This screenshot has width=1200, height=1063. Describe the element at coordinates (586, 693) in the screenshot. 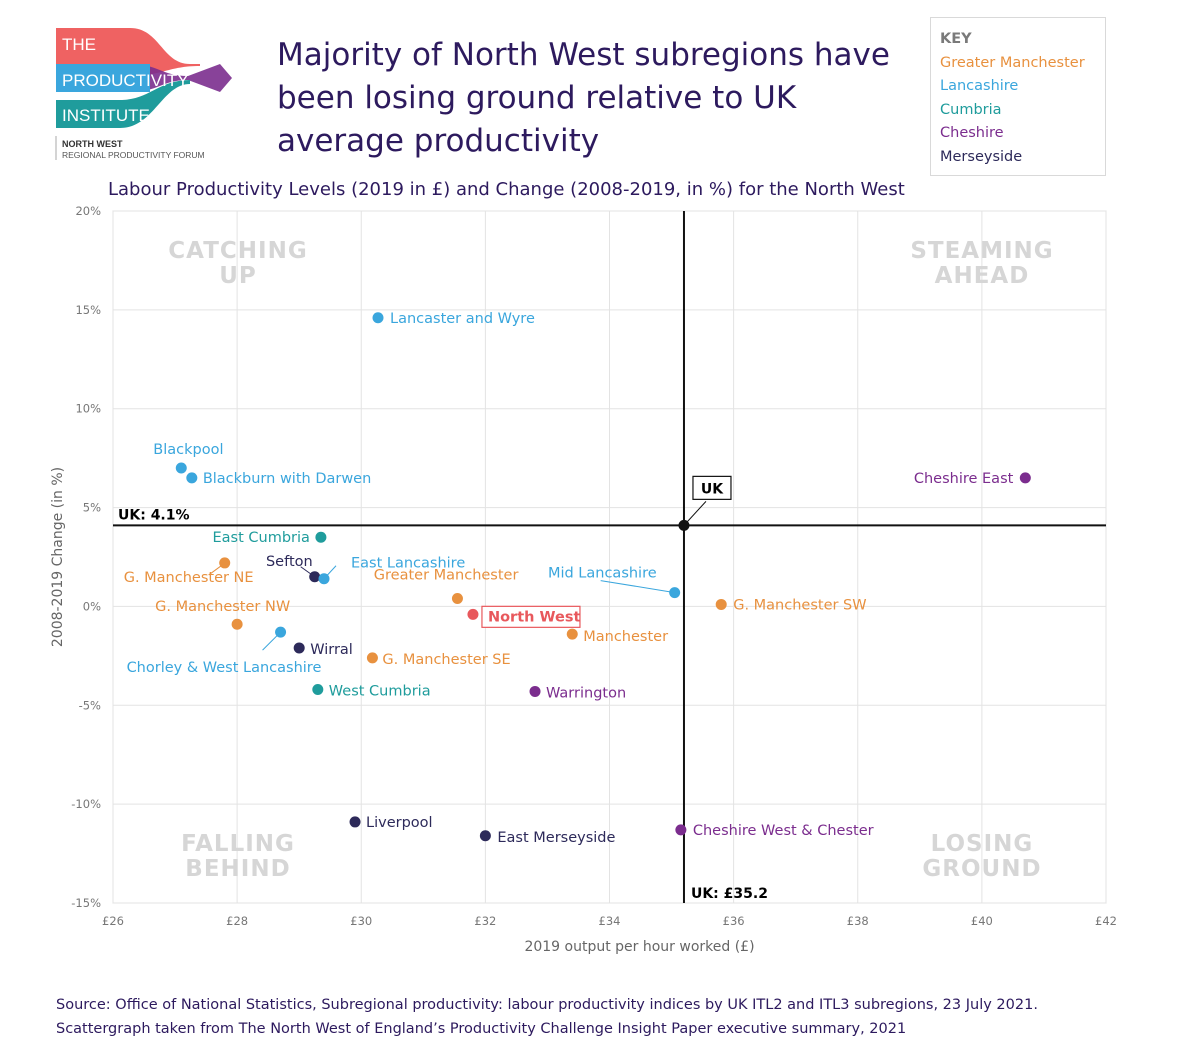

I see `data-point-label: Warrington` at that location.